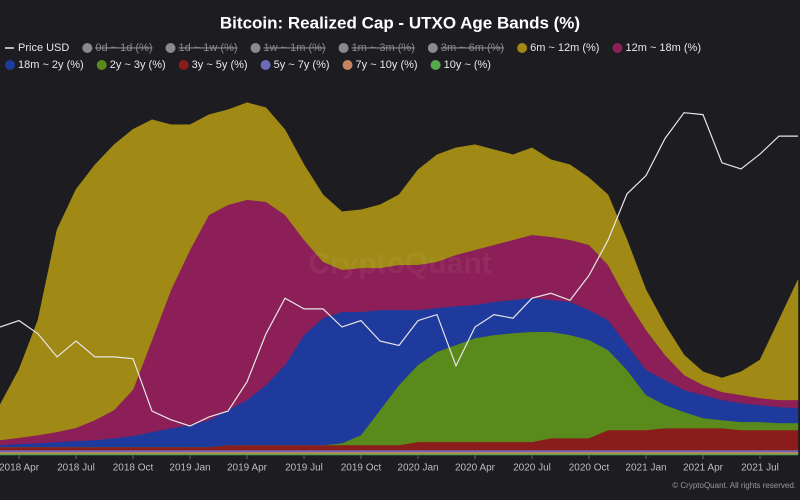  What do you see at coordinates (376, 48) in the screenshot?
I see `legend-item: 1m ~ 3m (%)` at bounding box center [376, 48].